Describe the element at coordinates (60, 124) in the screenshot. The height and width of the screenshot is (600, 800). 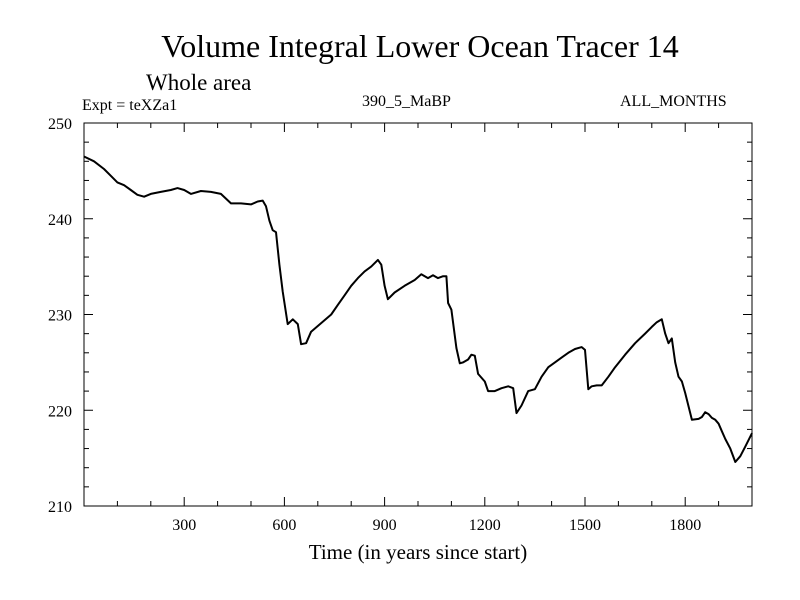
I see `y-tick-label: 250` at that location.